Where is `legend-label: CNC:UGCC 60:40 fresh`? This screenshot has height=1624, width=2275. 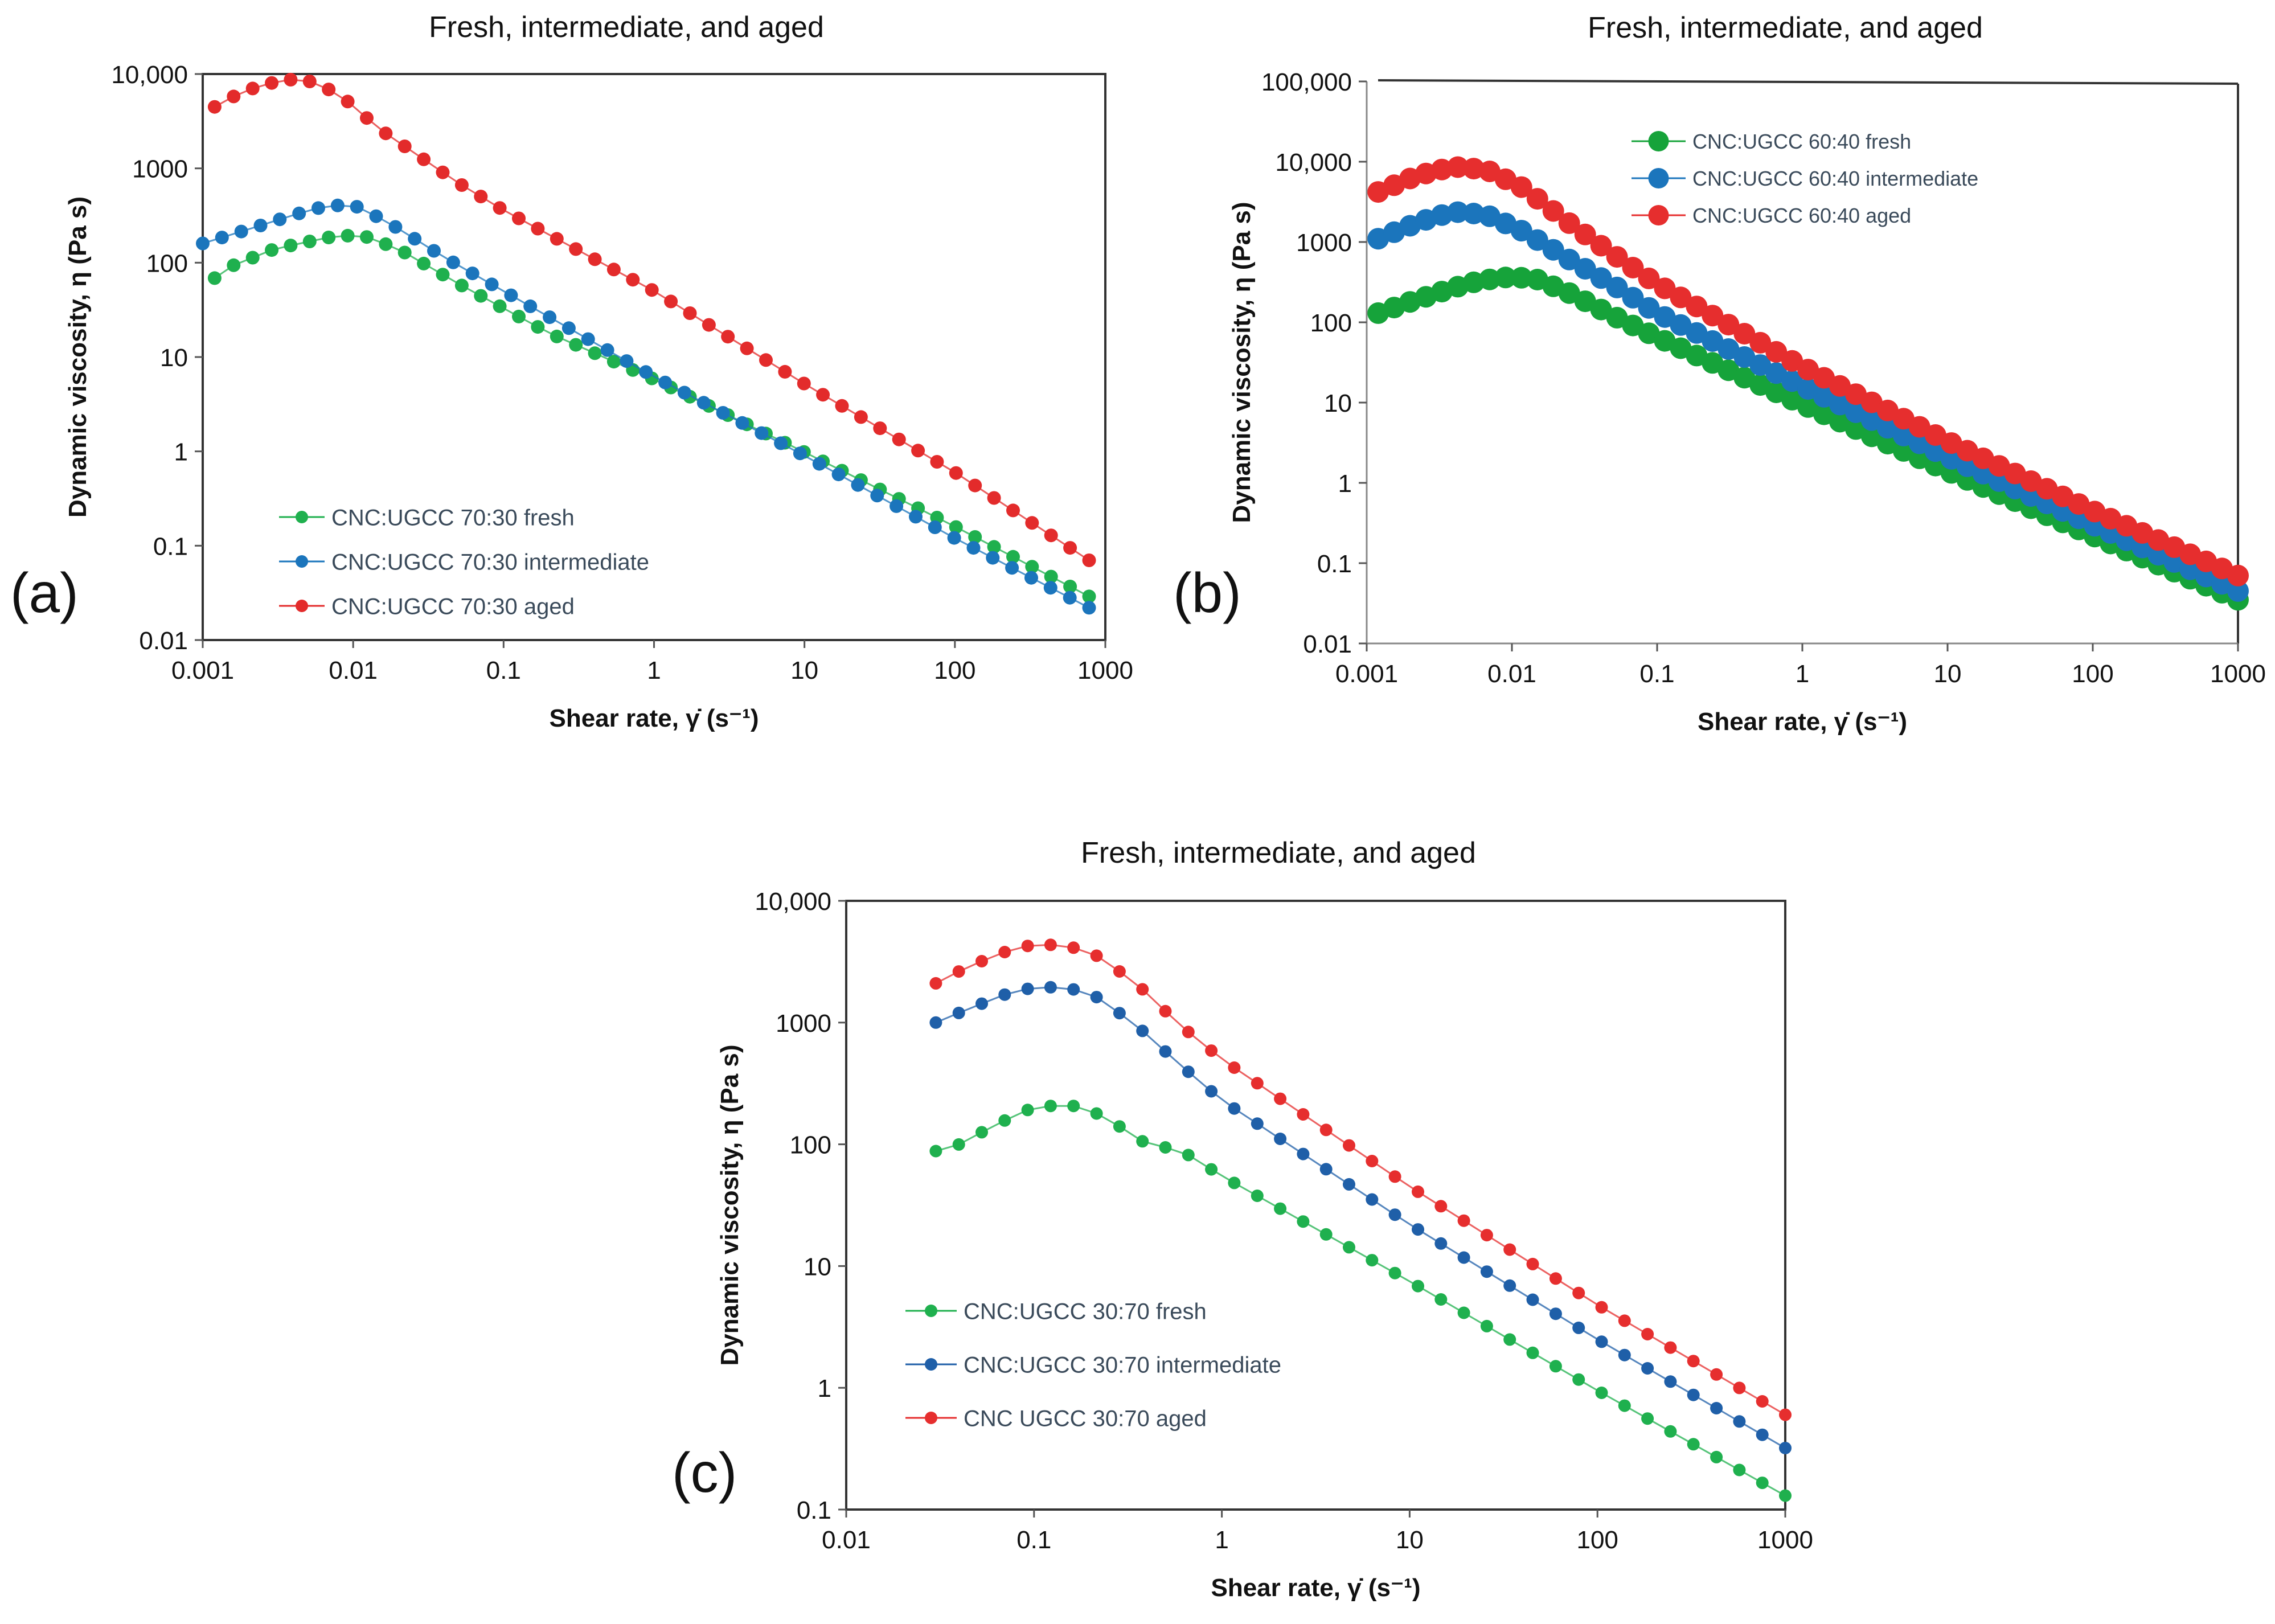
legend-label: CNC:UGCC 60:40 fresh is located at coordinates (1801, 141).